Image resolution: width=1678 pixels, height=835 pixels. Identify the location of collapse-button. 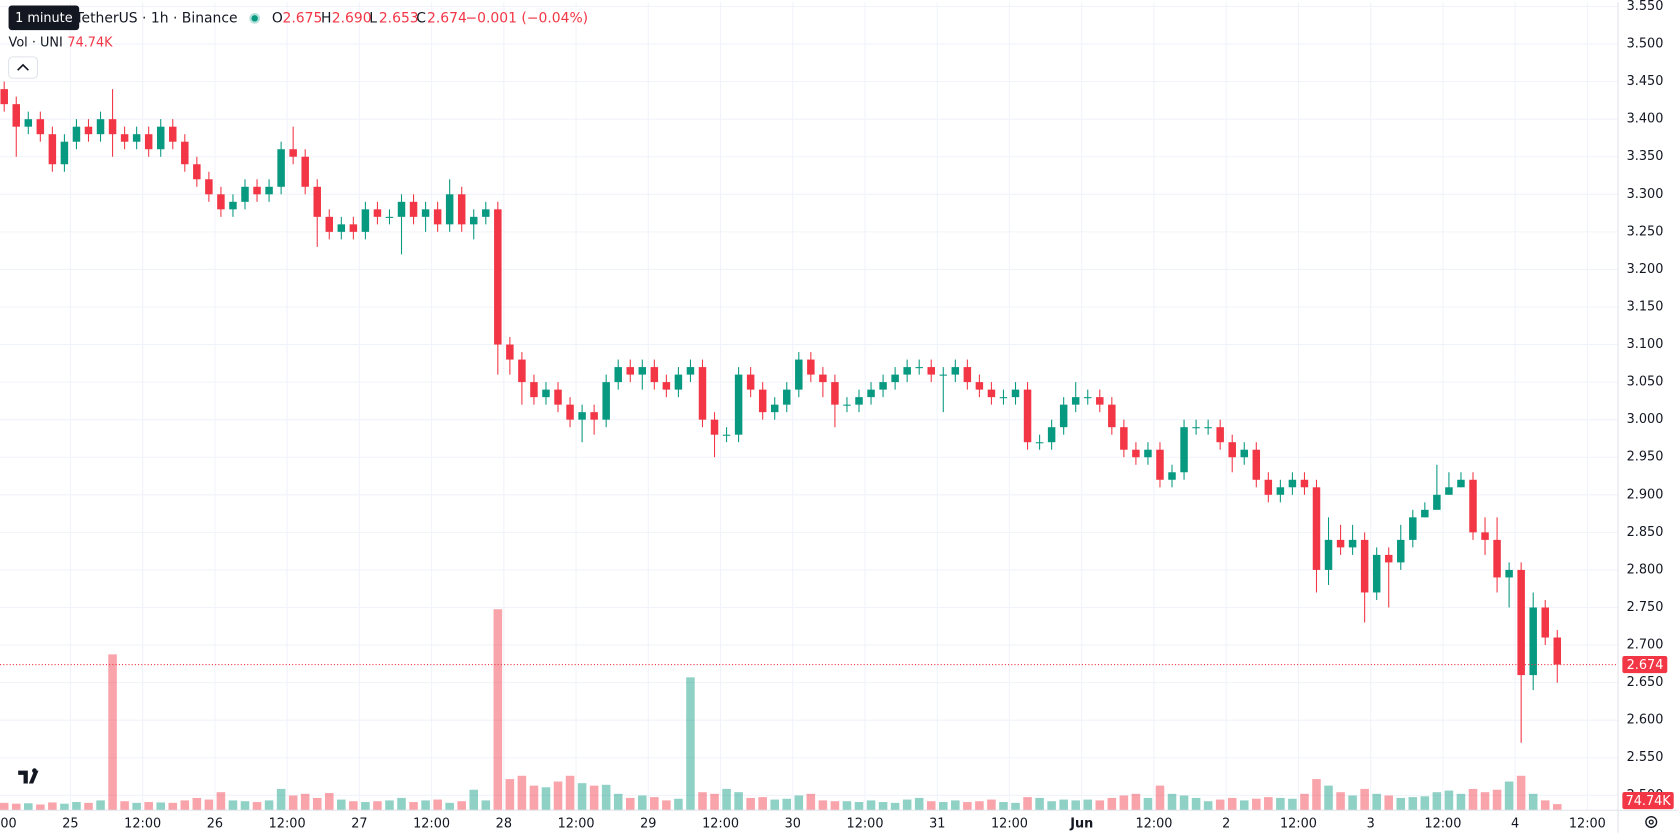
(23, 67).